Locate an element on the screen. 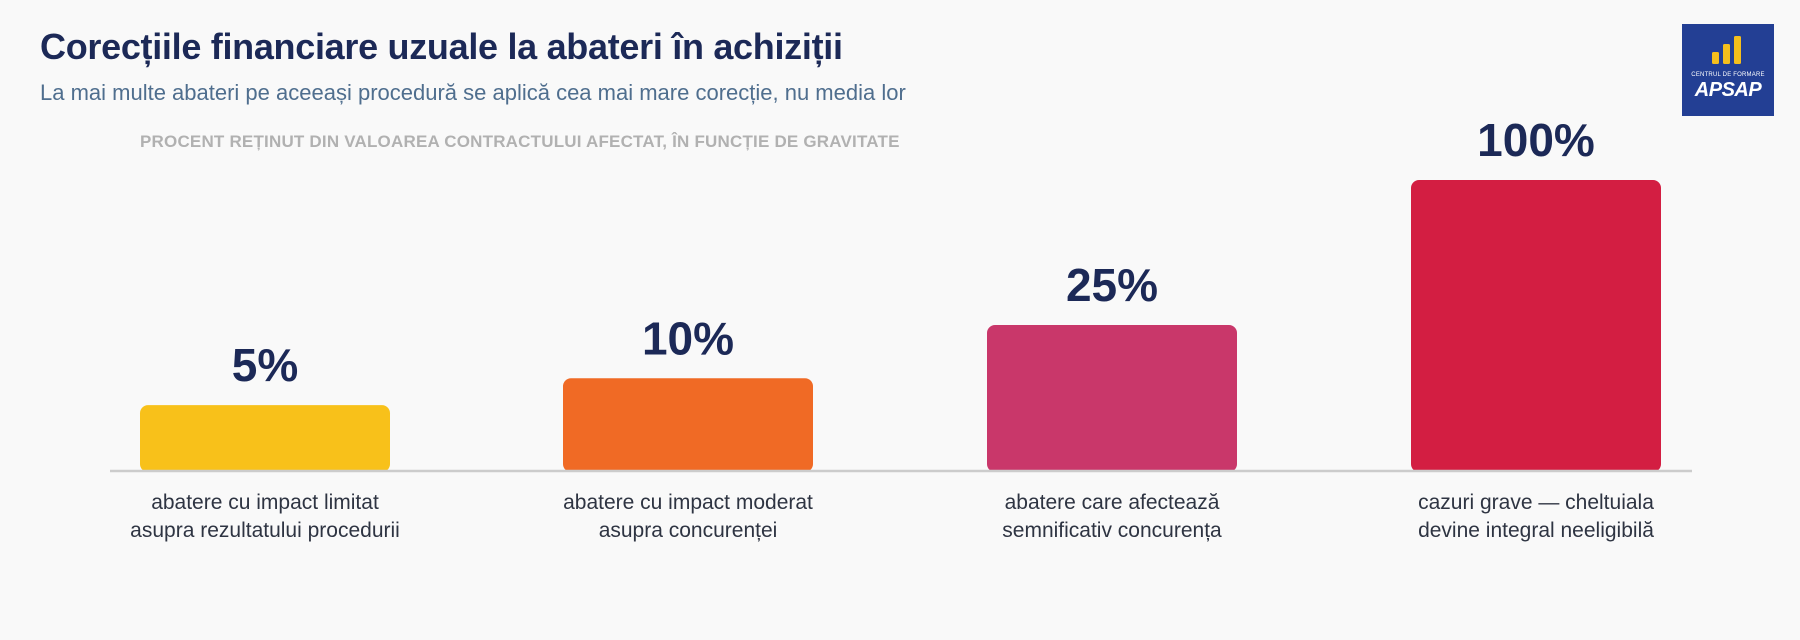 Image resolution: width=1800 pixels, height=640 pixels. category-label: devine integral neeligibilă is located at coordinates (1536, 530).